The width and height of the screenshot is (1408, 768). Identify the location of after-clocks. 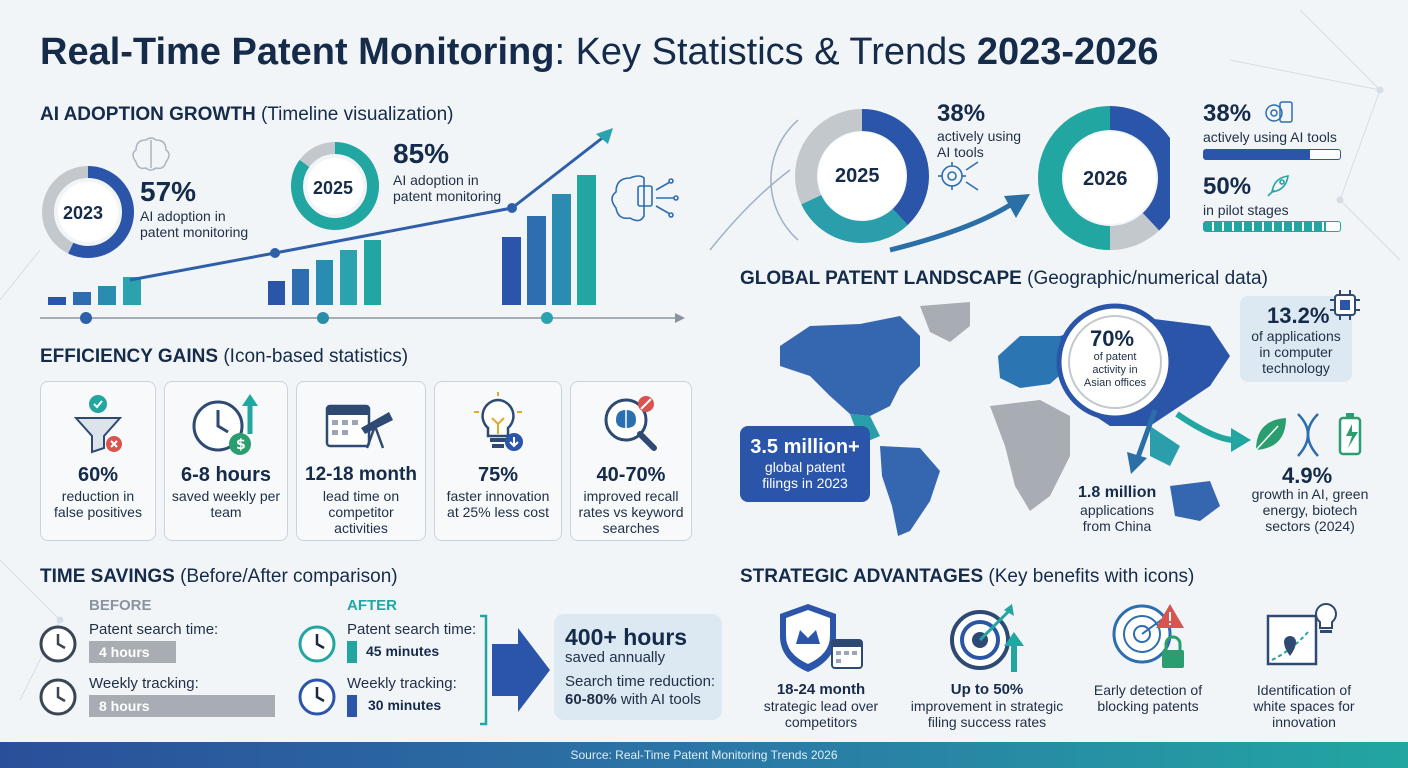
(317, 670).